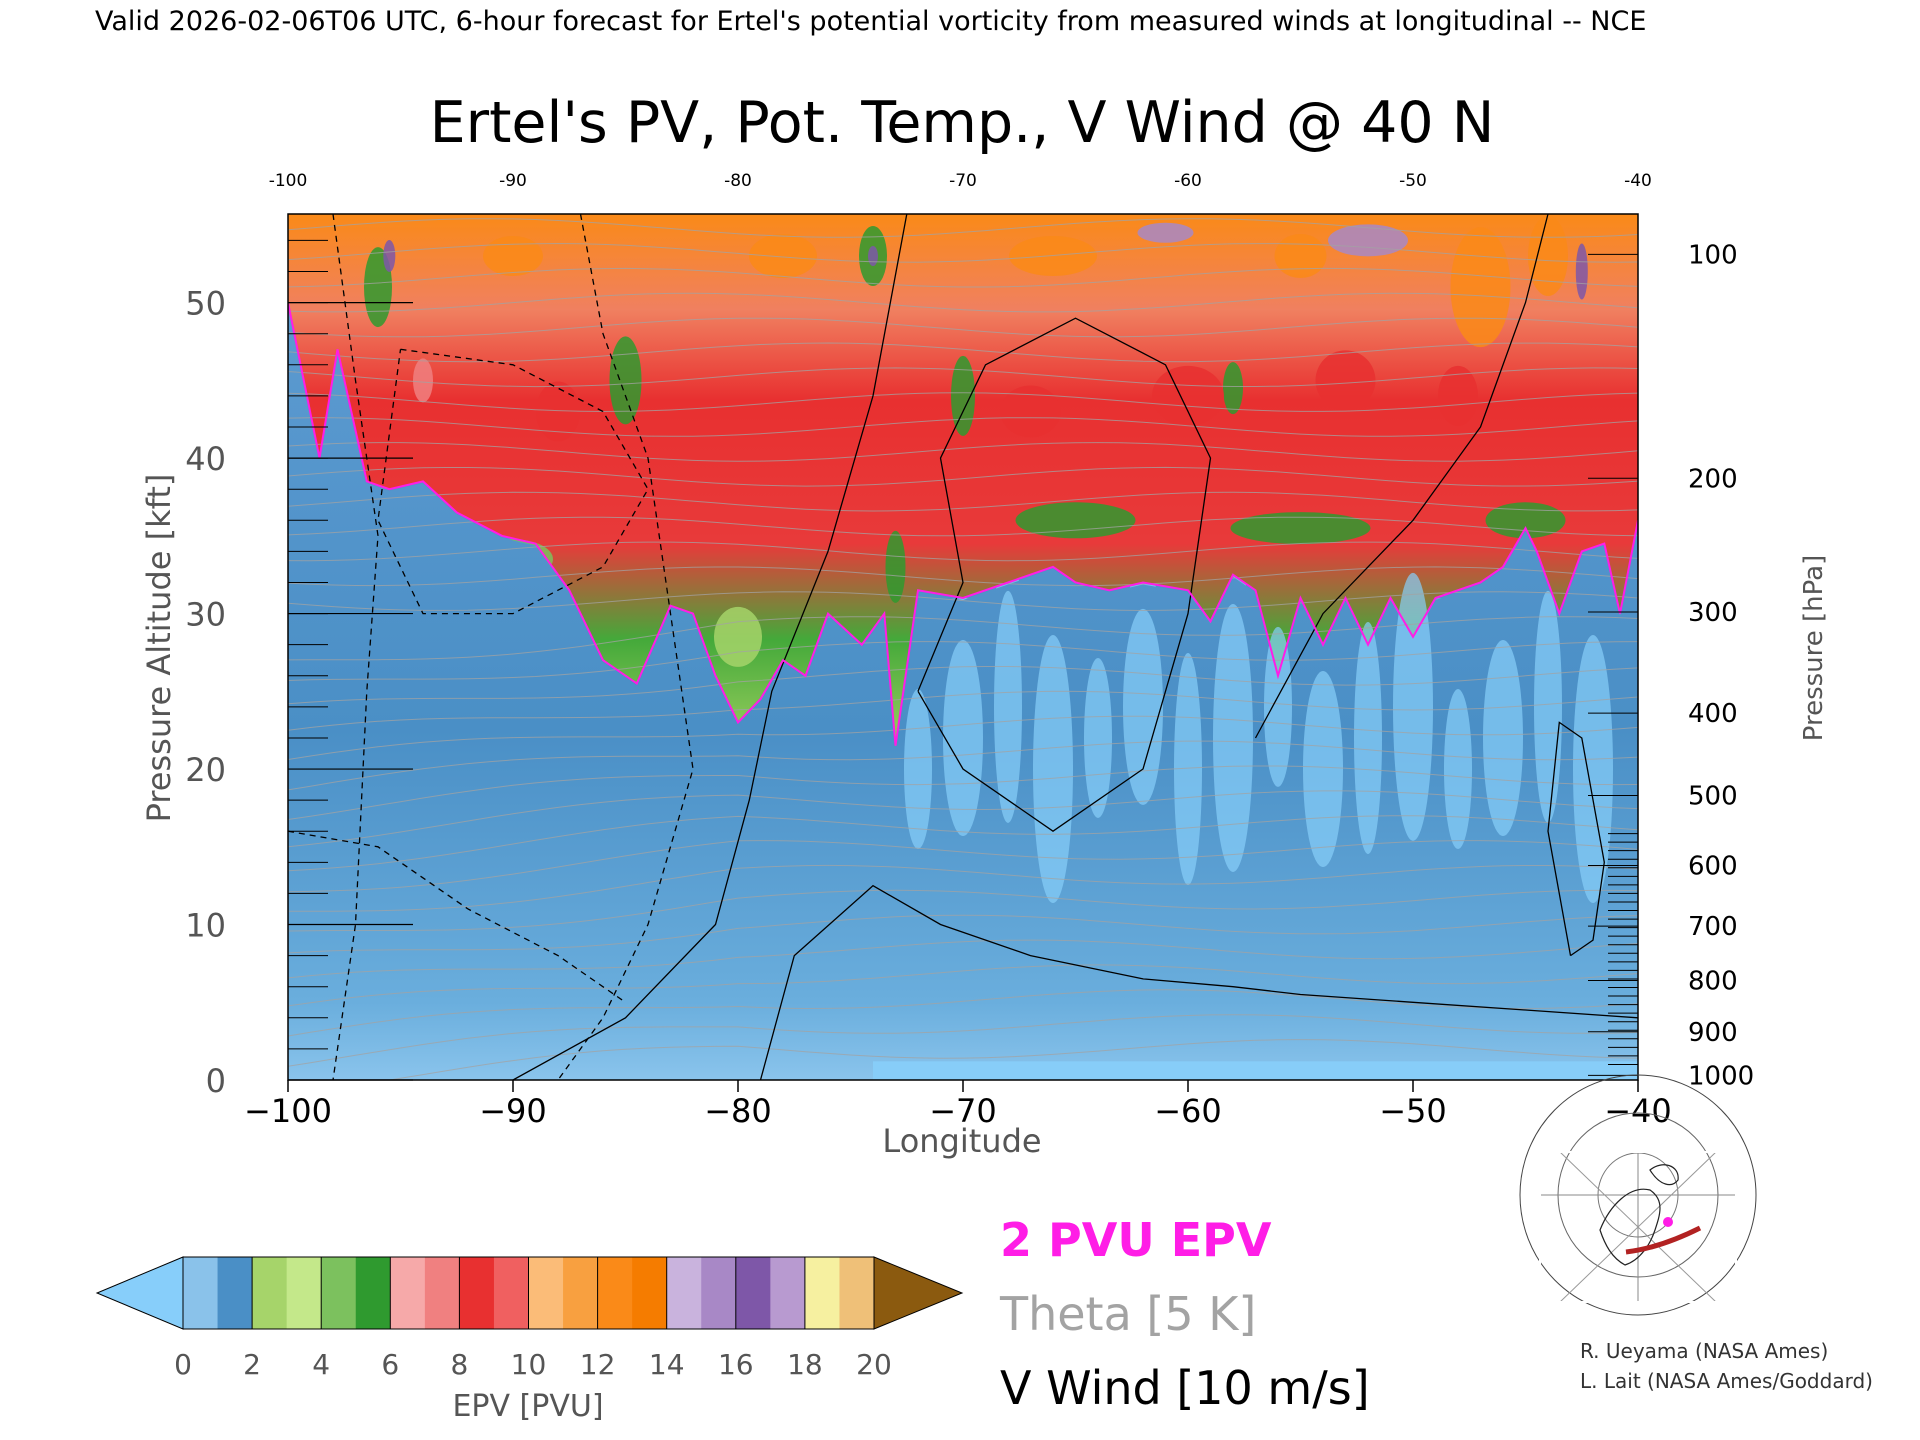  What do you see at coordinates (205, 459) in the screenshot?
I see `y-tick-label: 40` at bounding box center [205, 459].